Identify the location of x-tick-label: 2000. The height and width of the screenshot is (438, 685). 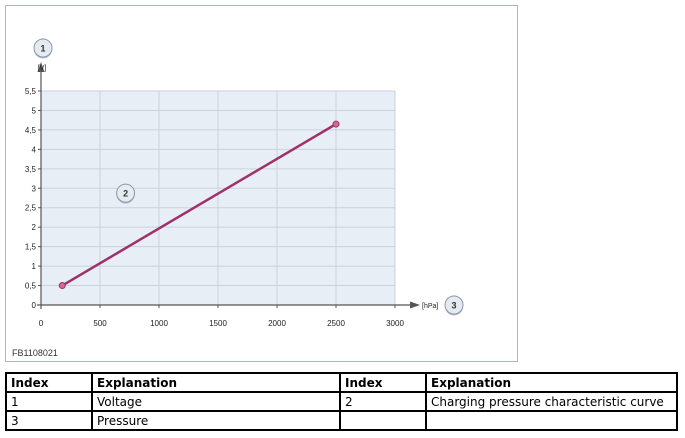
(277, 323).